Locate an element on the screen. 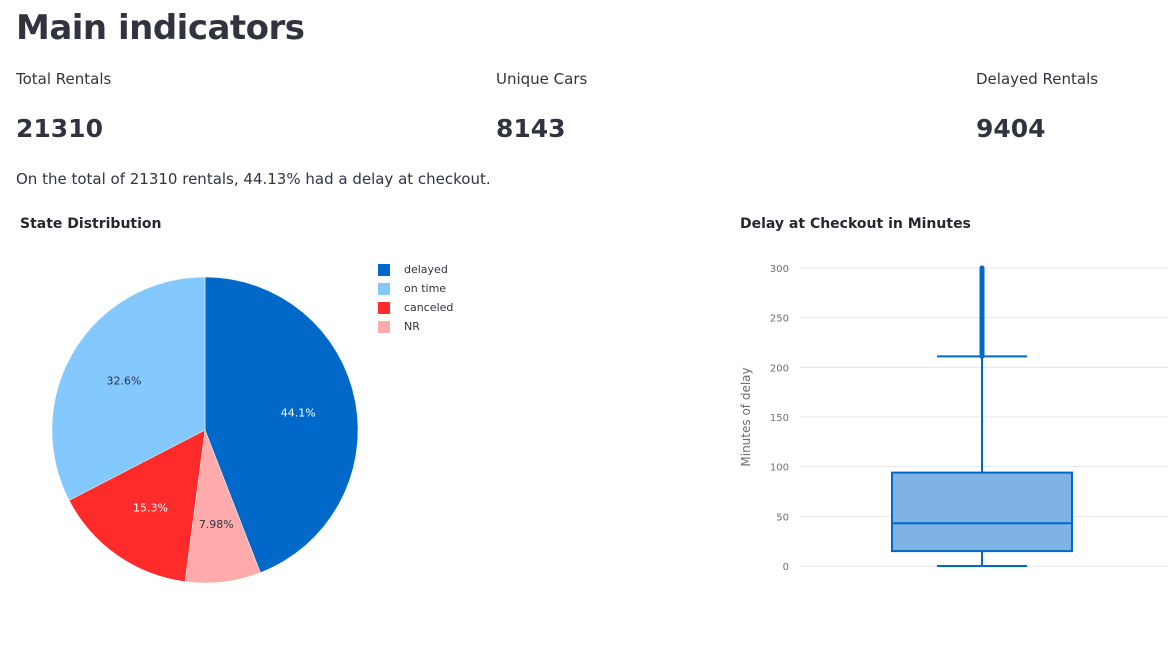  y-tick-label: 0 is located at coordinates (786, 567).